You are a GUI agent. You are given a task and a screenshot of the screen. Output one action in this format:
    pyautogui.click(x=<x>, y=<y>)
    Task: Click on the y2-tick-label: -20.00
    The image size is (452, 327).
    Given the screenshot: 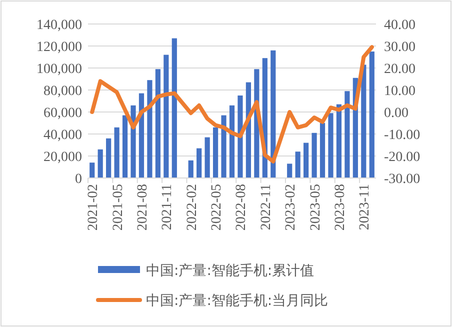 What is the action you would take?
    pyautogui.click(x=402, y=157)
    